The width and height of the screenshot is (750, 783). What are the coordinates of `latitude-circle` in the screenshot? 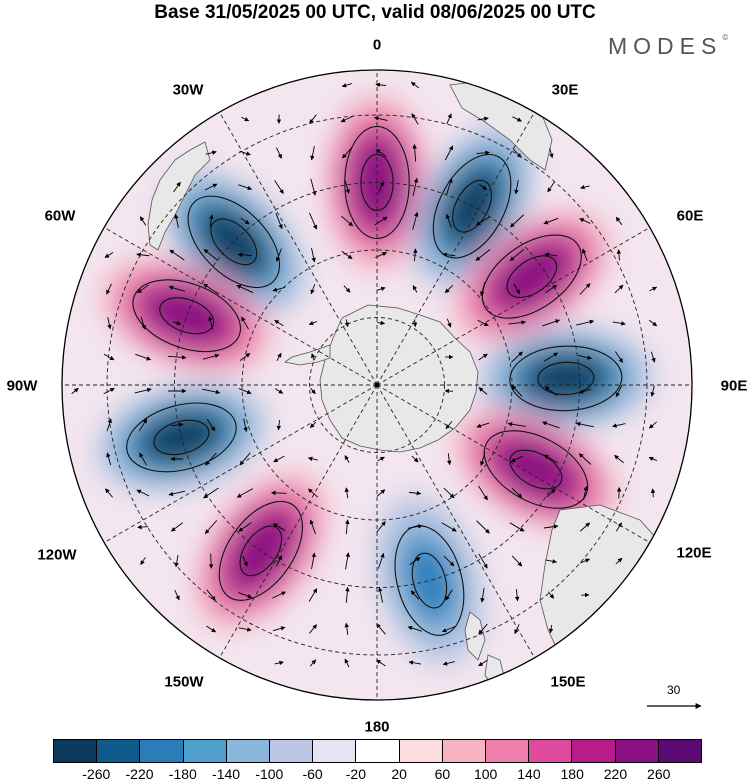 It's located at (377, 385).